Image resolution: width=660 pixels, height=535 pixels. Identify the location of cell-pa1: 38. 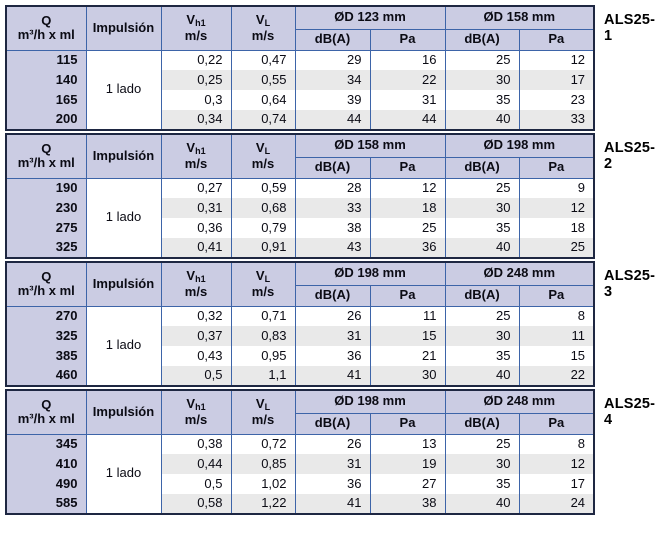
(407, 504).